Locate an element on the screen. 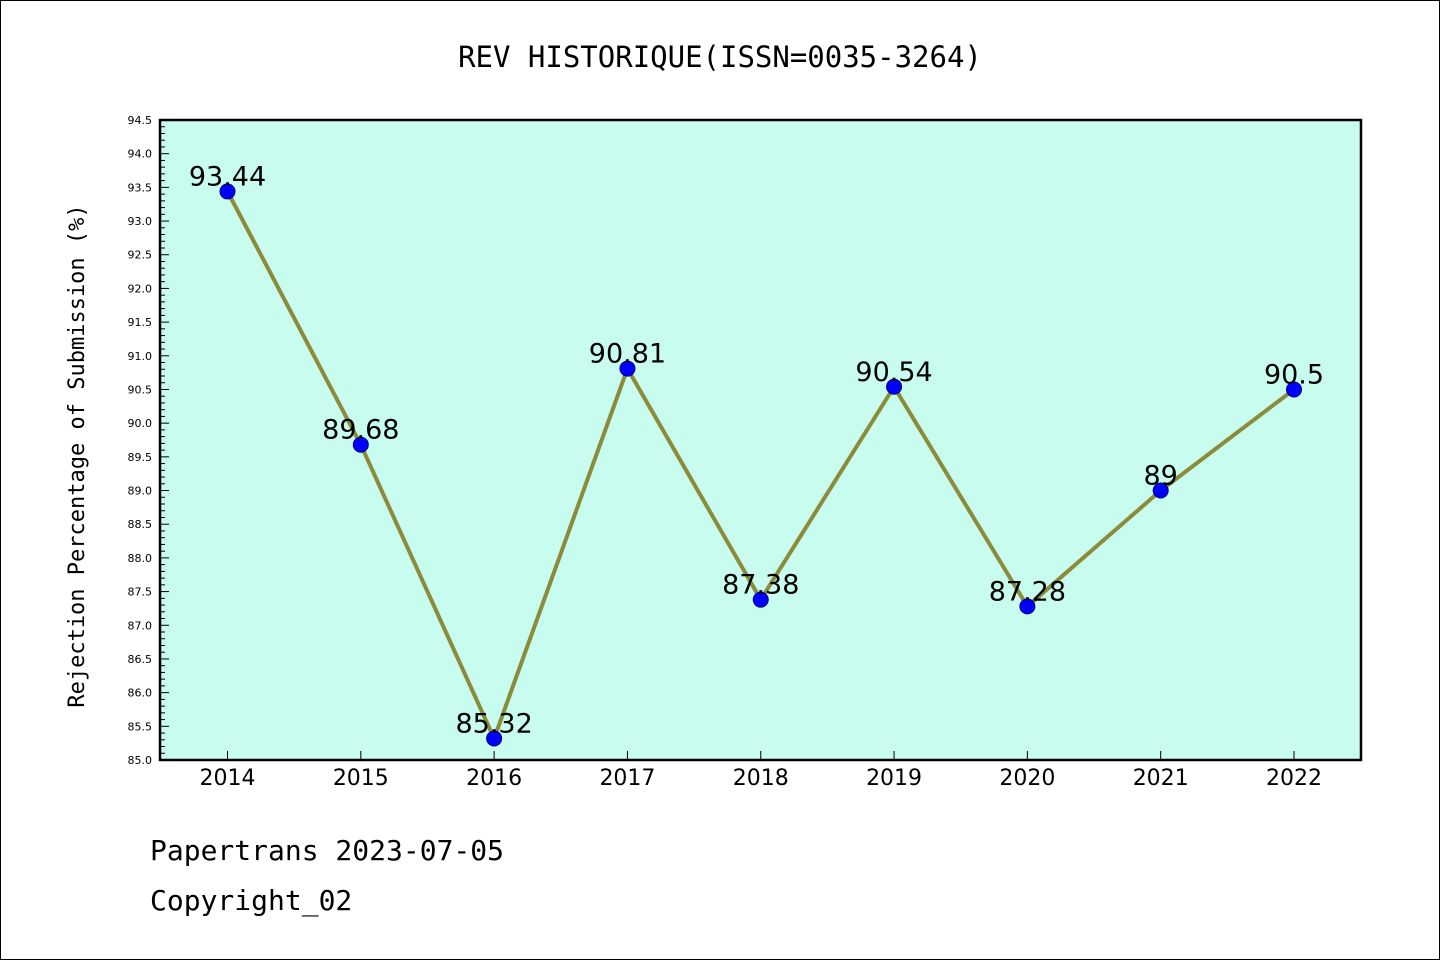  data-label: 93.44 is located at coordinates (227, 176).